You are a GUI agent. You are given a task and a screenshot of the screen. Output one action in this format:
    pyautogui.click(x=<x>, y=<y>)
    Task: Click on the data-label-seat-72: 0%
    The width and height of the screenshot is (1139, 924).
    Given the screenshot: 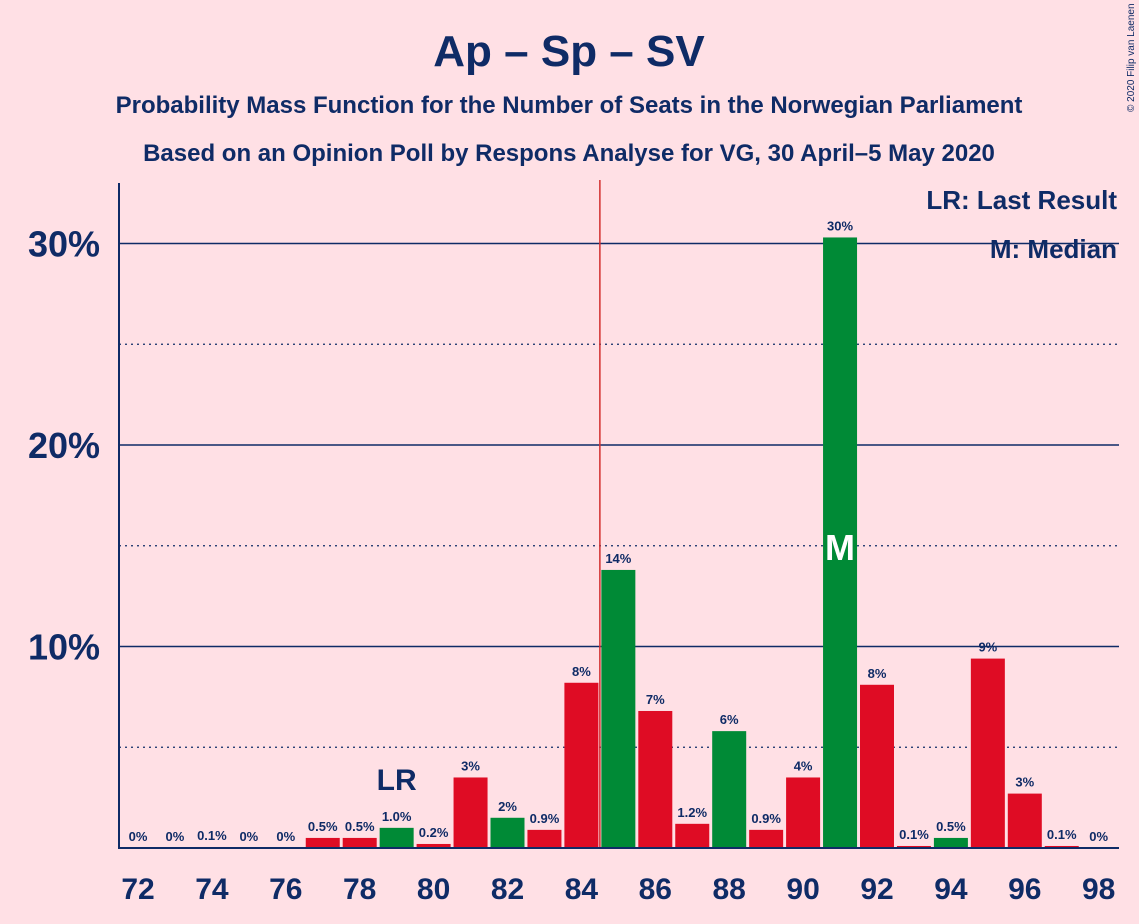 What is the action you would take?
    pyautogui.click(x=138, y=836)
    